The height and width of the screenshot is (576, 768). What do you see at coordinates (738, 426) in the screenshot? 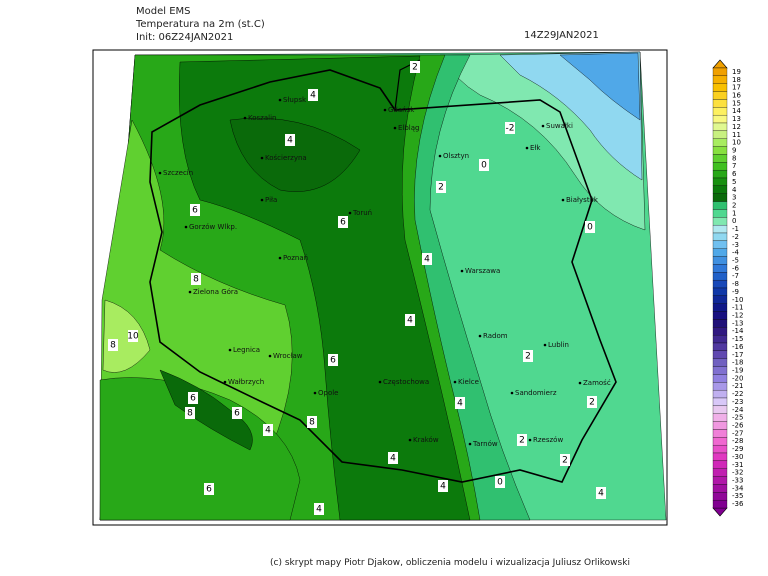
I see `colorbar-label: -26` at bounding box center [738, 426].